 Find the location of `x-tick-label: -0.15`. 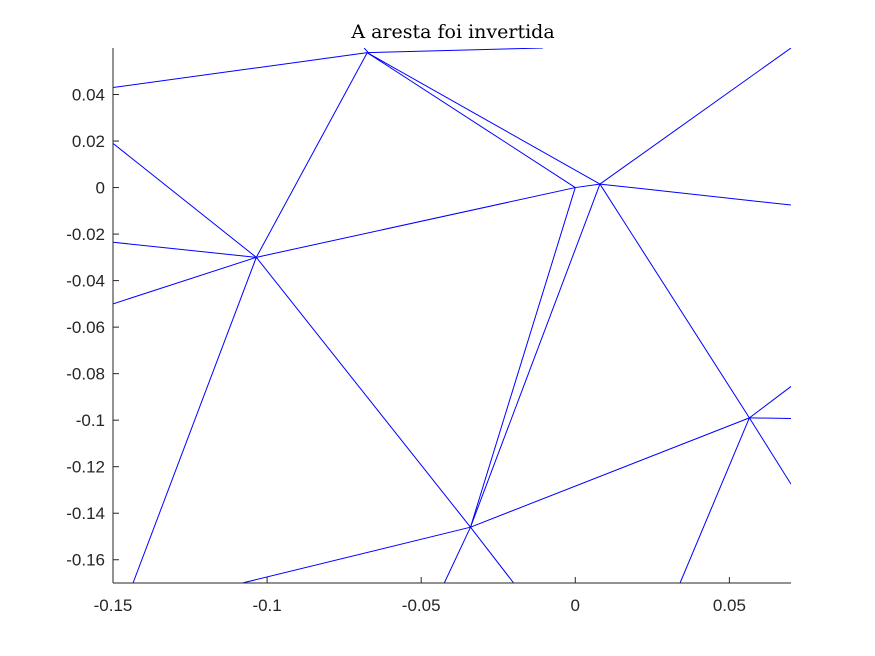

x-tick-label: -0.15 is located at coordinates (113, 605).